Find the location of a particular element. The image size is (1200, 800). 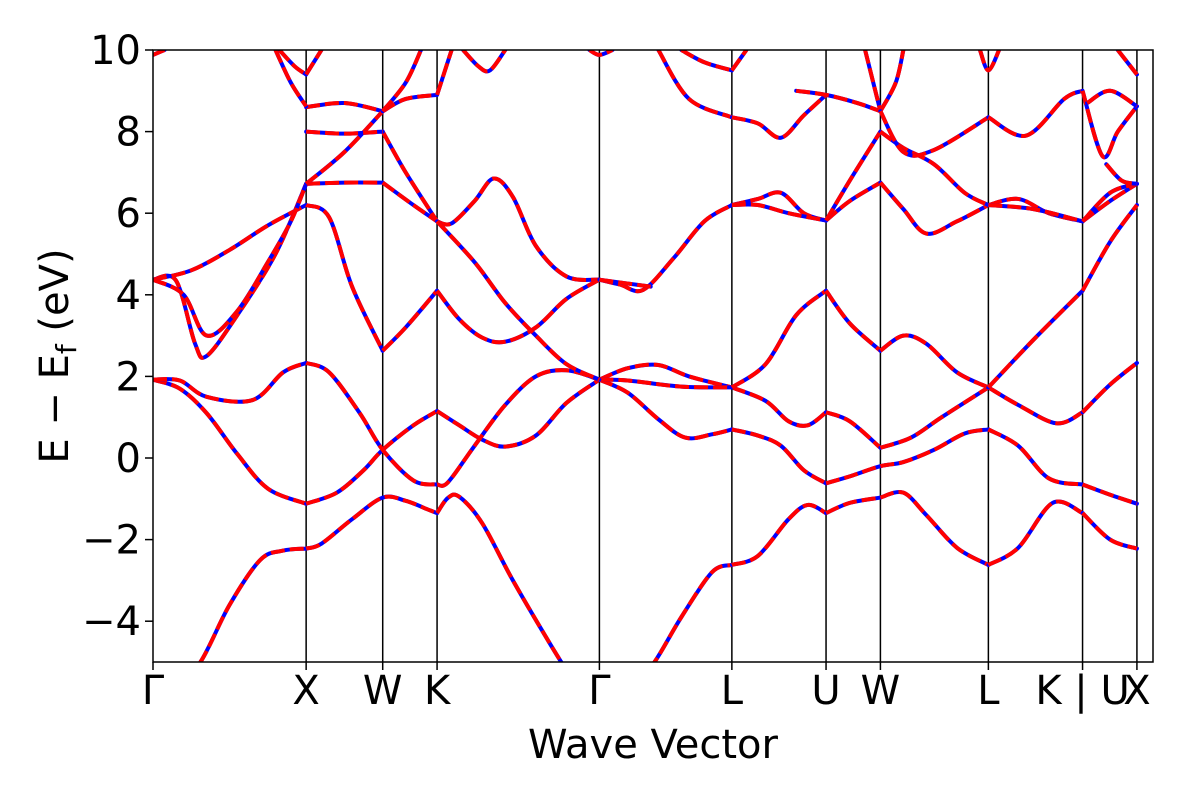

y-tick-label: 10 is located at coordinates (115, 51).